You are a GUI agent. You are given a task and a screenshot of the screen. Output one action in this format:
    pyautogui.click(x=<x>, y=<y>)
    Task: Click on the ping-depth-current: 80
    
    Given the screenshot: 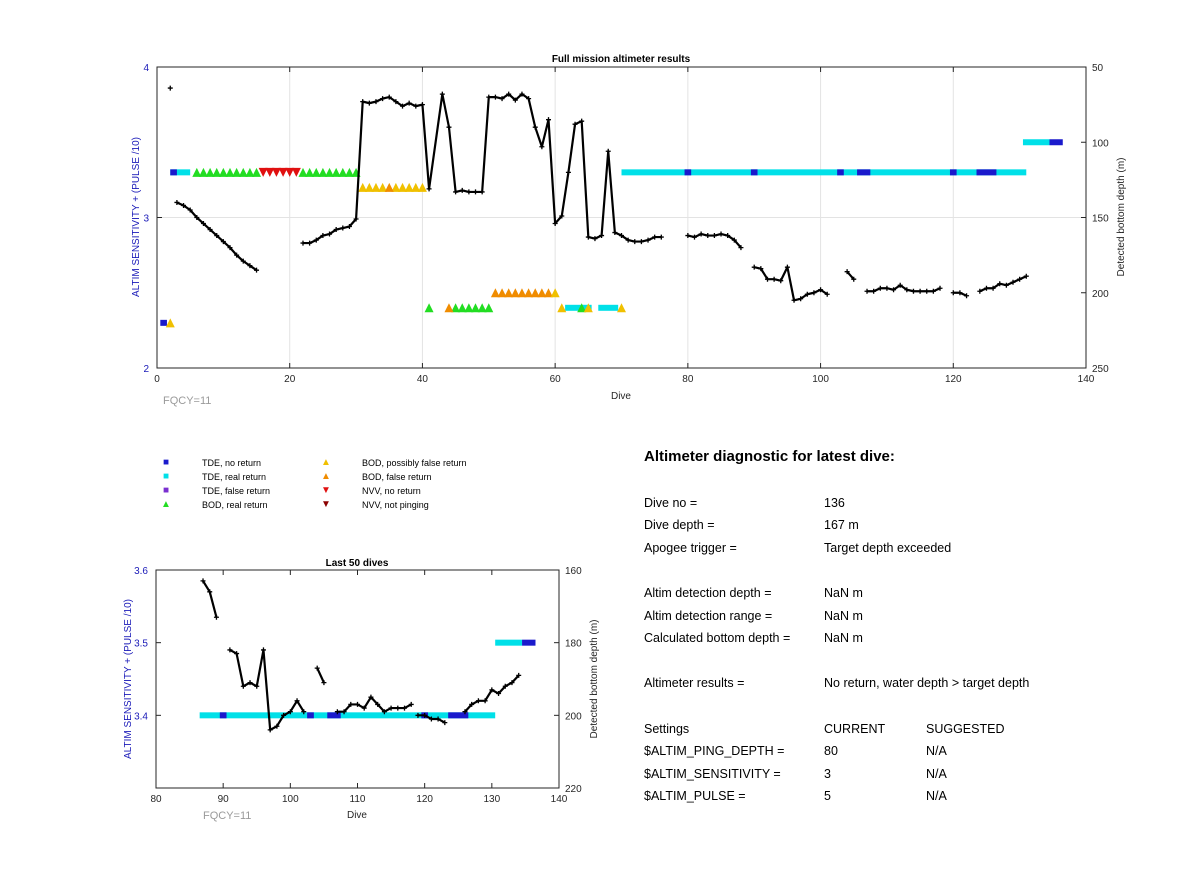 What is the action you would take?
    pyautogui.click(x=831, y=751)
    